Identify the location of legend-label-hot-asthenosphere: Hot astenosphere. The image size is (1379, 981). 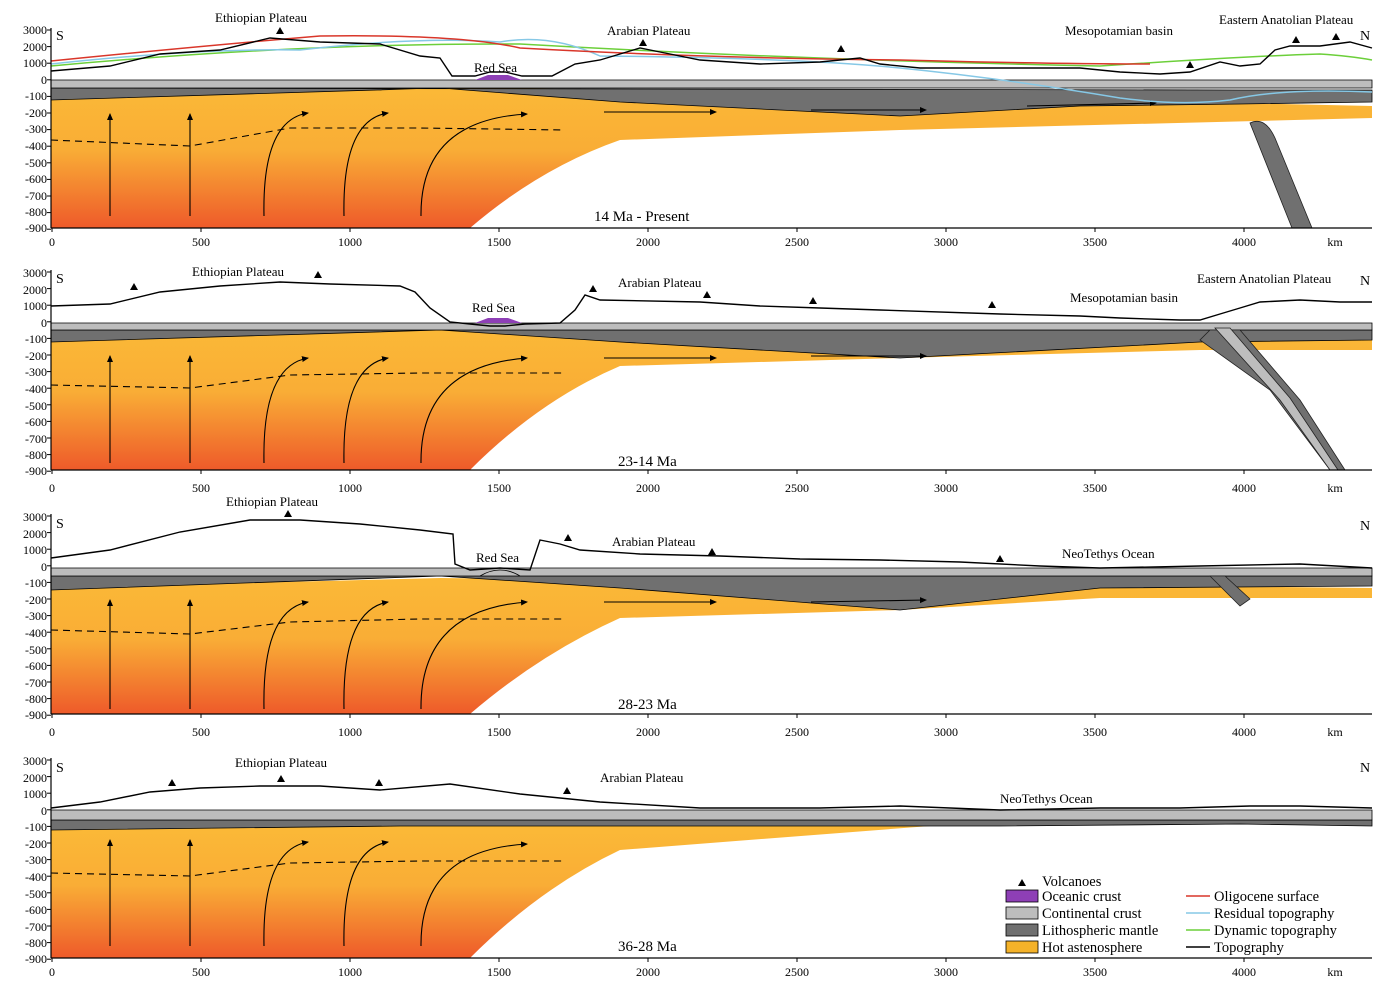
(1092, 948).